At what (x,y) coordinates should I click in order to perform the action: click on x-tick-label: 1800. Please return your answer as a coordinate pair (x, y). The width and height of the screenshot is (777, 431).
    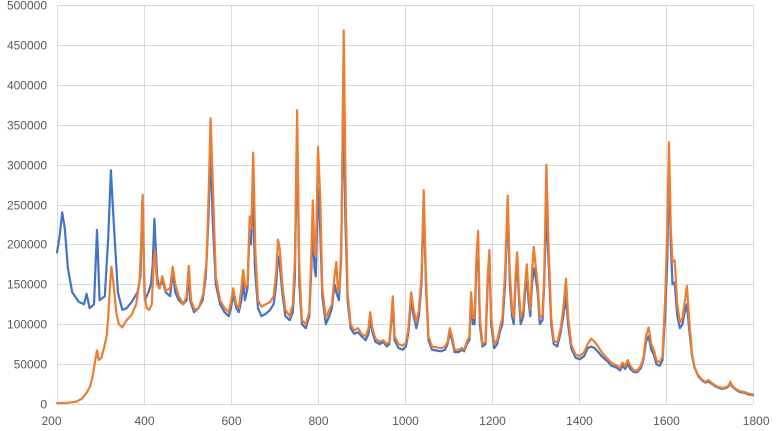
    Looking at the image, I should click on (756, 421).